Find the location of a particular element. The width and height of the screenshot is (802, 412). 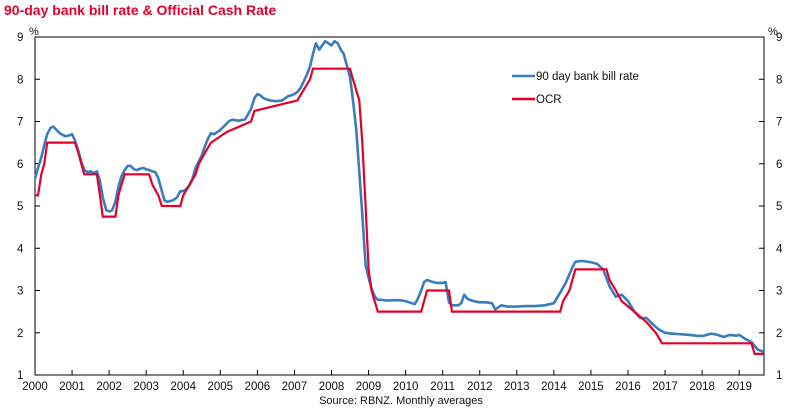

x-tick-label: 2016 is located at coordinates (628, 387).